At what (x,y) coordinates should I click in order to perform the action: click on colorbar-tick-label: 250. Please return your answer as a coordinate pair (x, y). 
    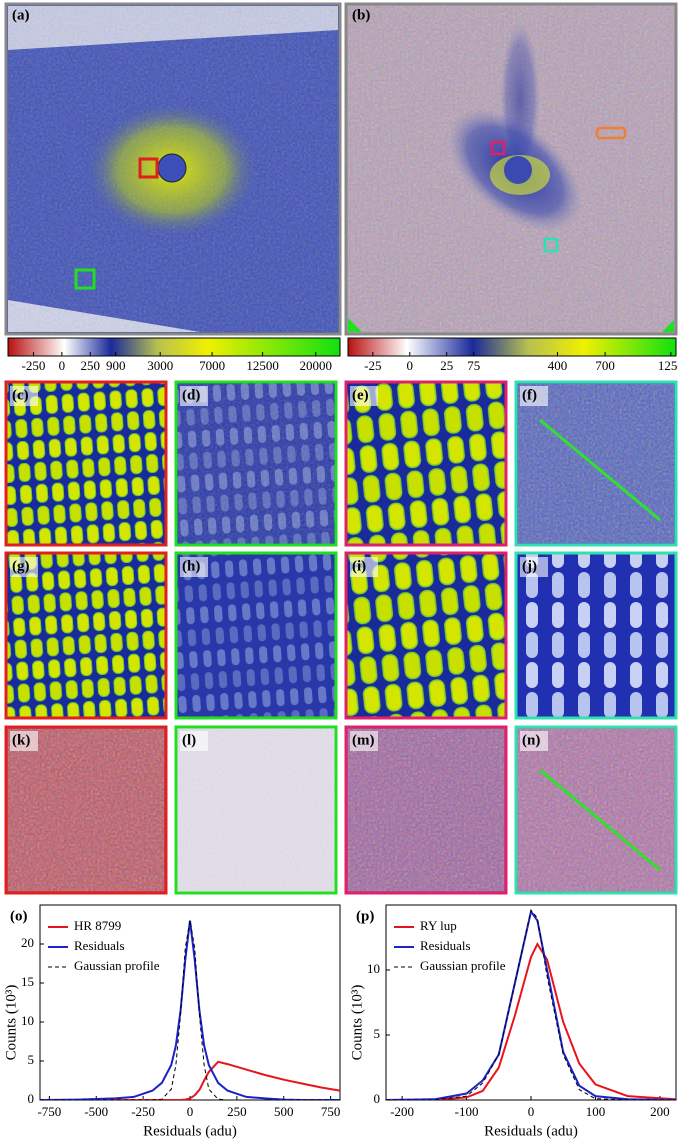
    Looking at the image, I should click on (90, 365).